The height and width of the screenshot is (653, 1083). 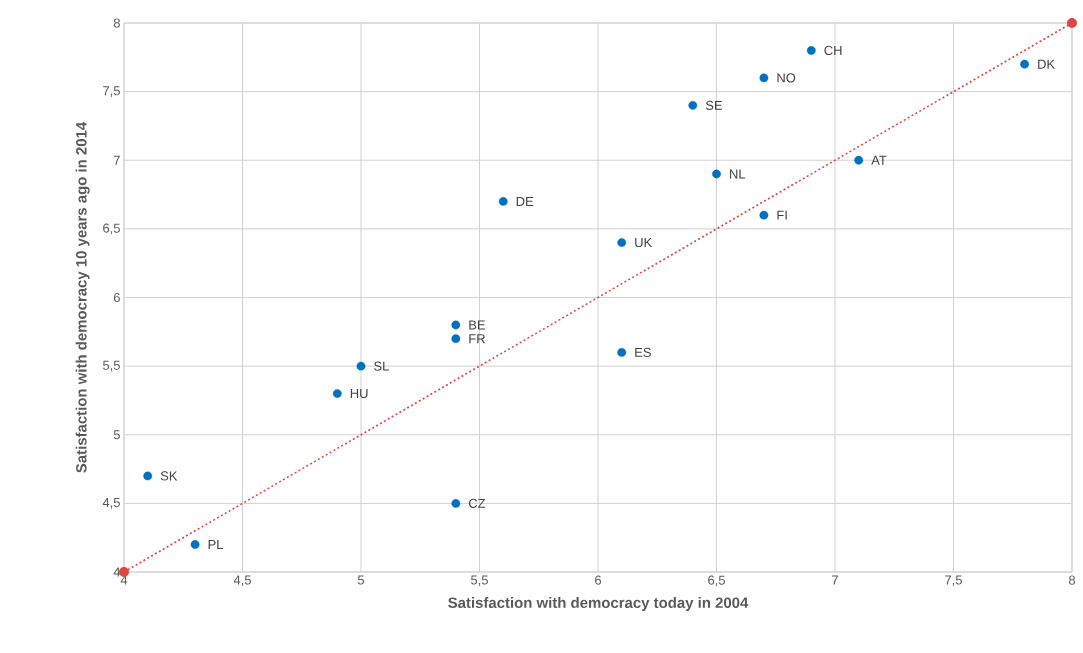 I want to click on x-tick-label: 6, so click(x=598, y=580).